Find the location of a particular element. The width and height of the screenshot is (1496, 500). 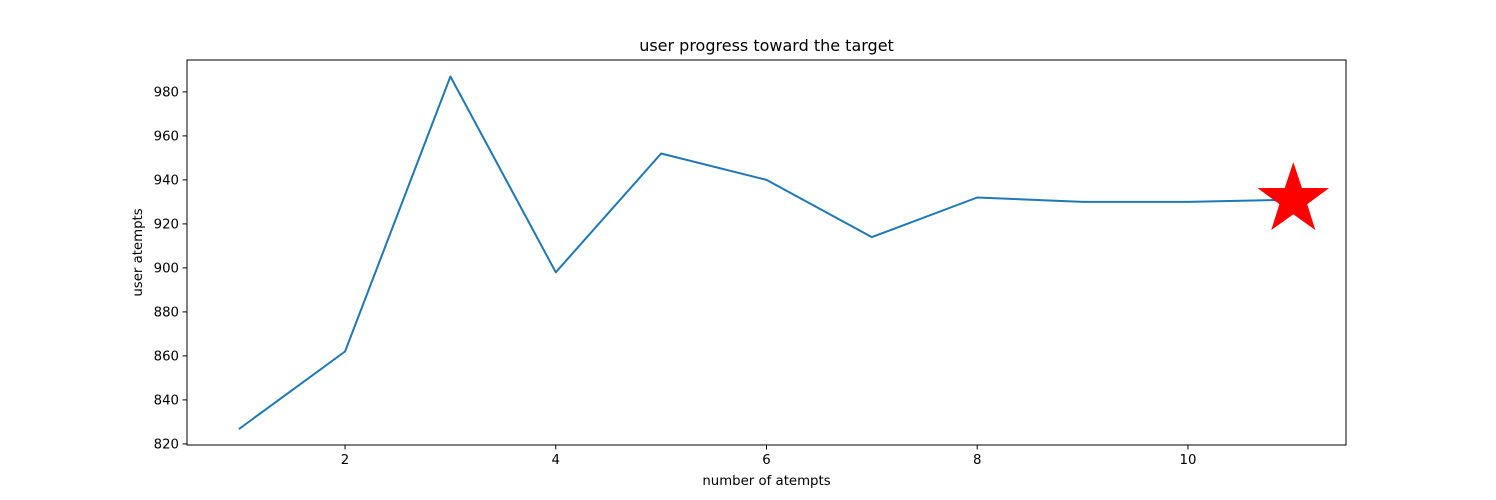

x-tick-label: 6 is located at coordinates (766, 460).